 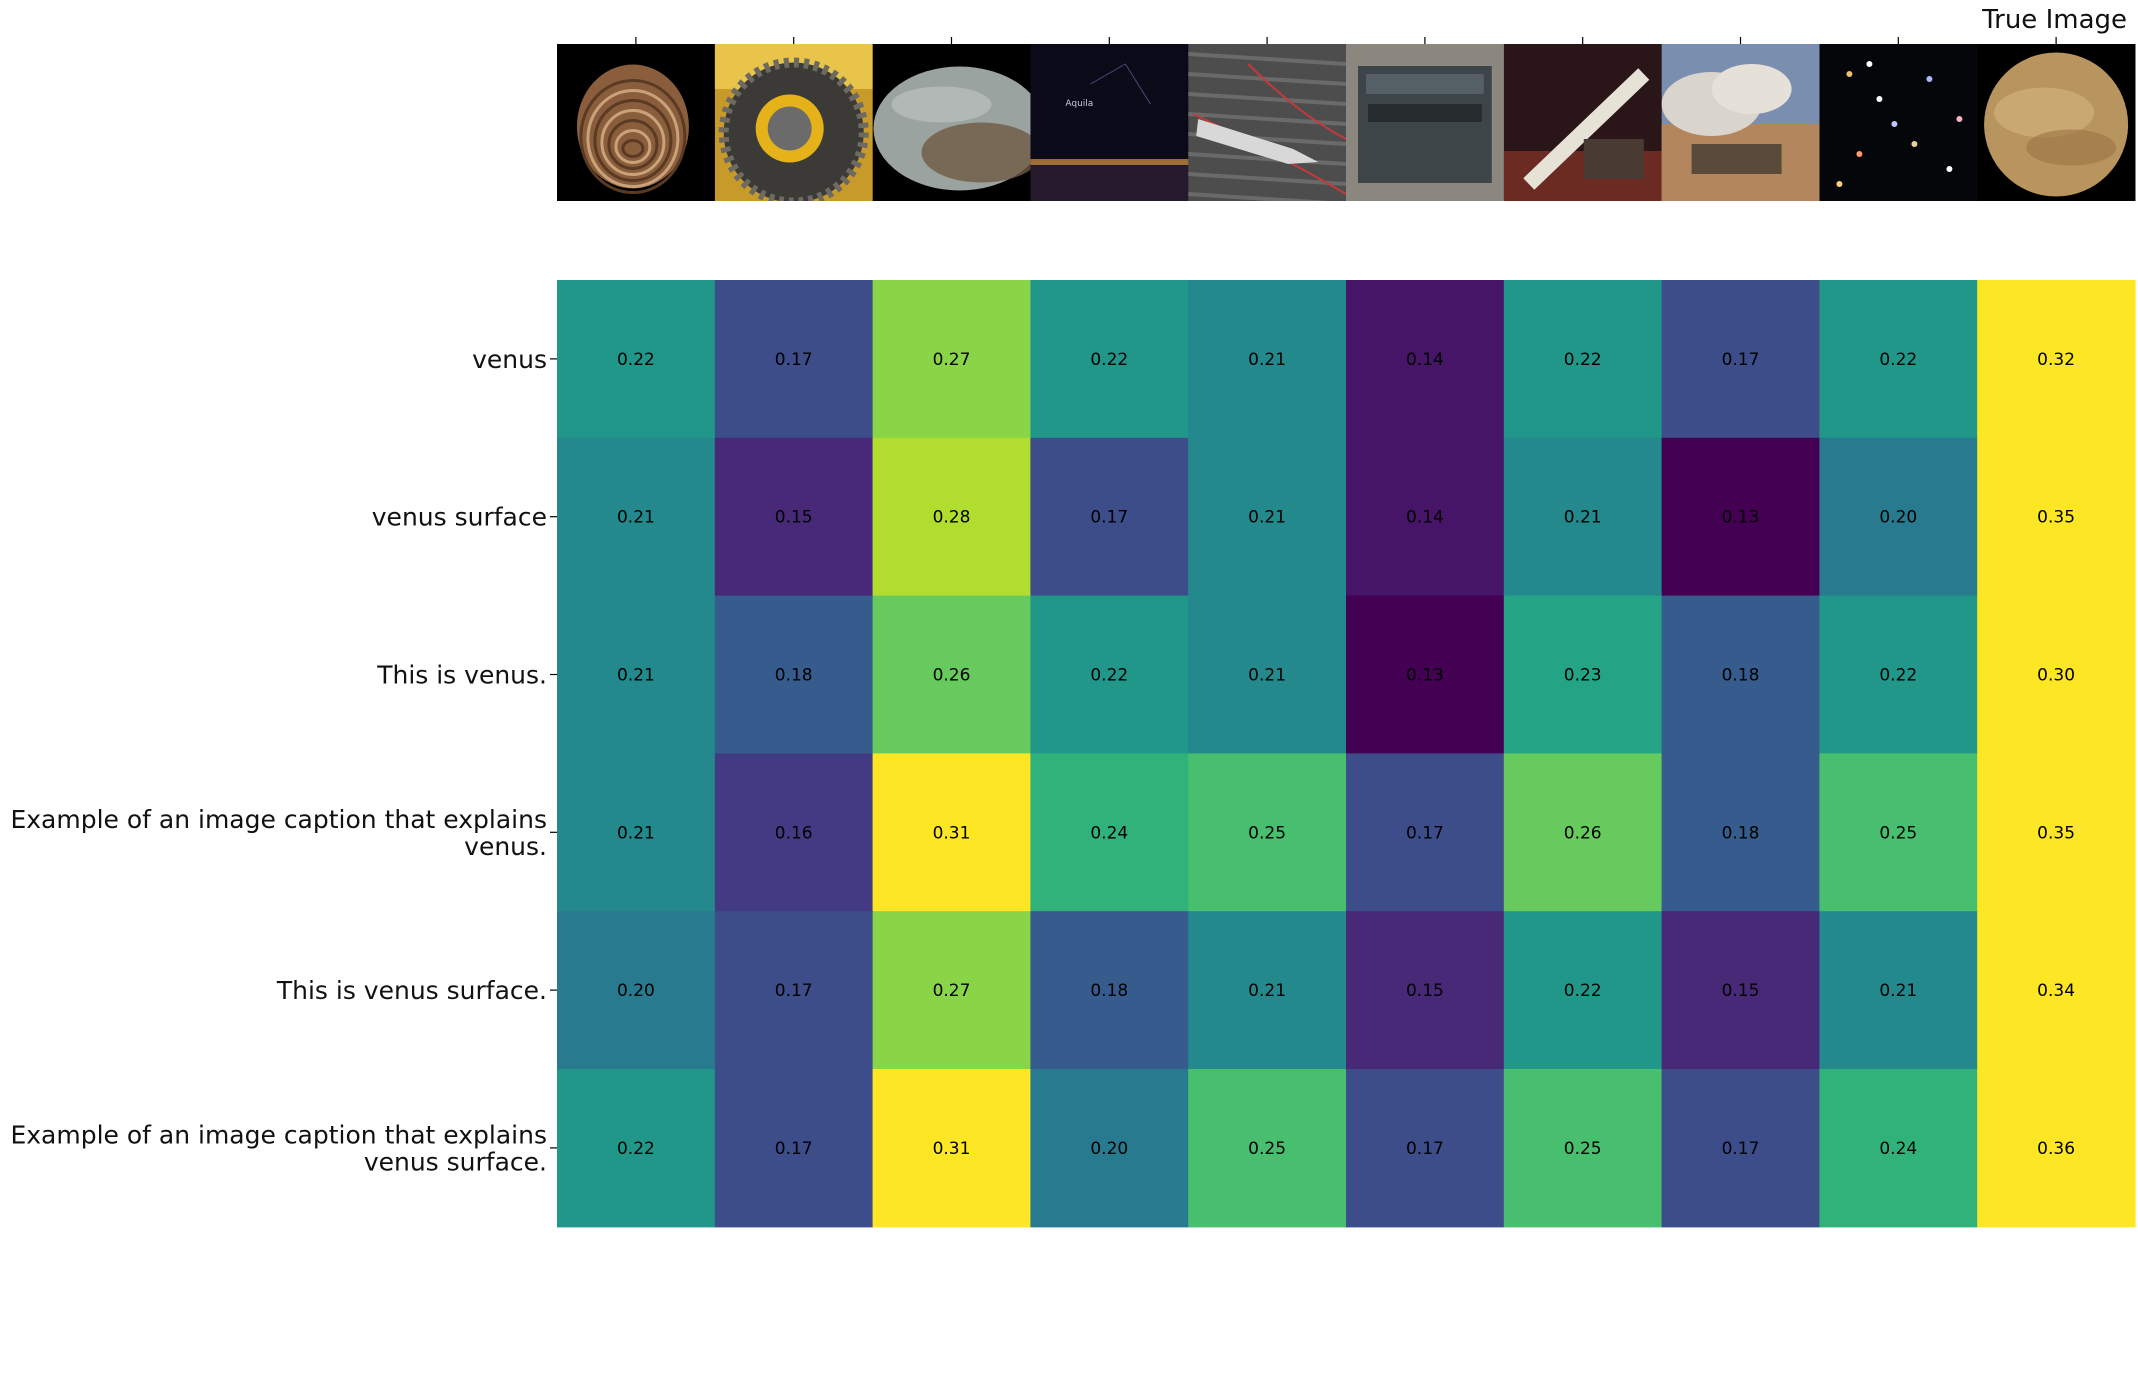 What do you see at coordinates (1425, 122) in the screenshot?
I see `metal-plaque-thumbnail` at bounding box center [1425, 122].